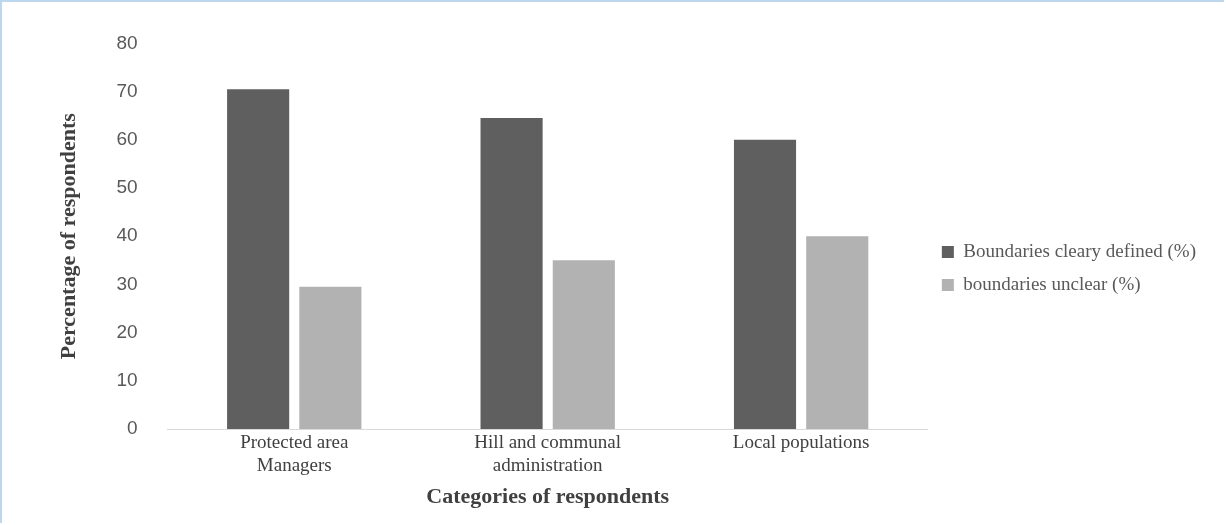  I want to click on y-tick-label: 30, so click(127, 283).